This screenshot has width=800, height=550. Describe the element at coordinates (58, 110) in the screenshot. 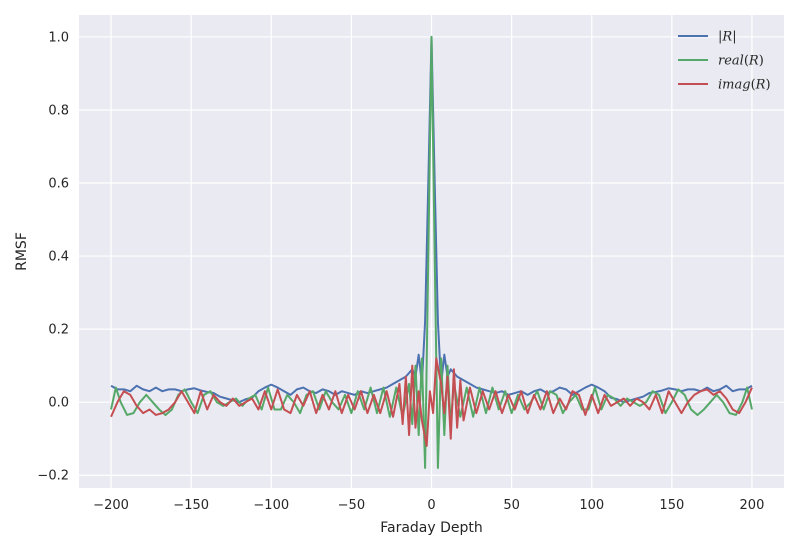

I see `y-tick-label: 0.8` at that location.